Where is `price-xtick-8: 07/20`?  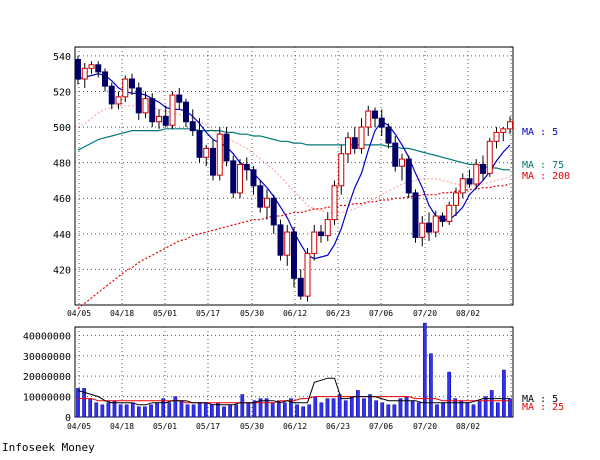 price-xtick-8: 07/20 is located at coordinates (425, 313).